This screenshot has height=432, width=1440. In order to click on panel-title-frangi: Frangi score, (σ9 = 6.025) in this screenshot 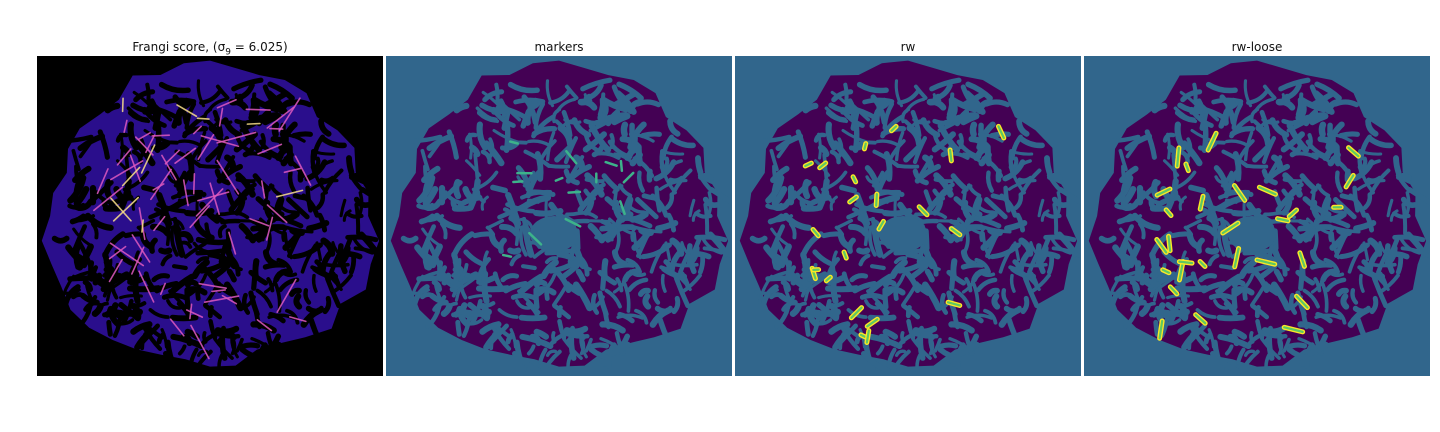, I will do `click(210, 49)`.